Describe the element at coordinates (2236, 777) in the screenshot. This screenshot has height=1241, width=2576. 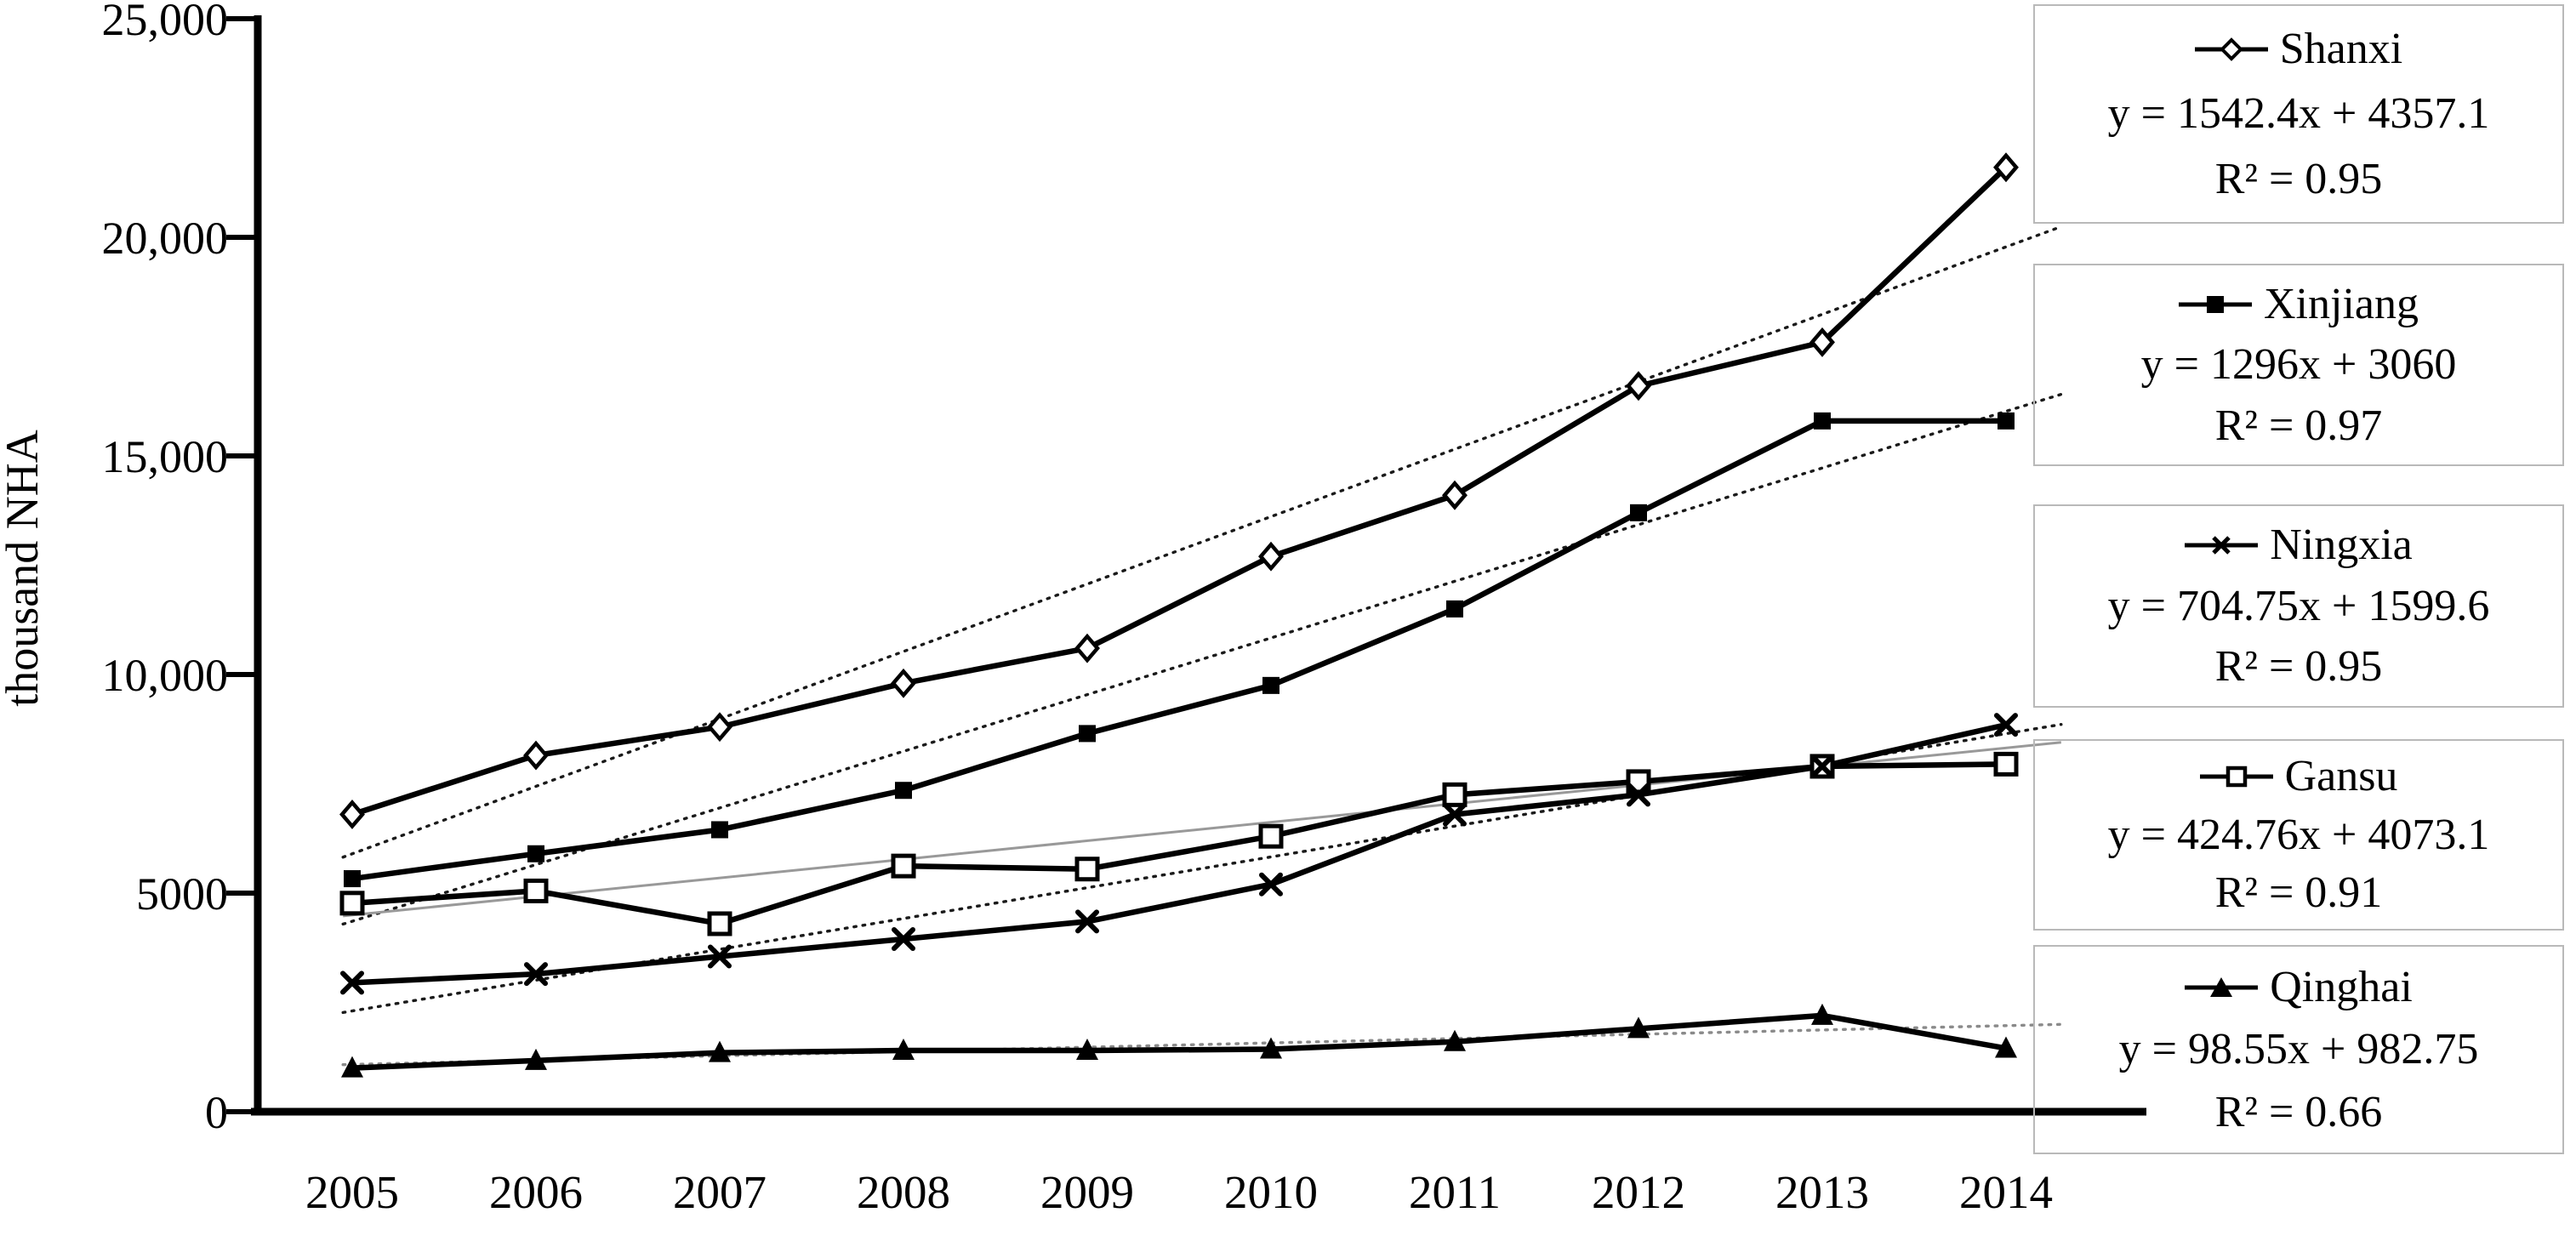
I see `square-open-marker-icon` at that location.